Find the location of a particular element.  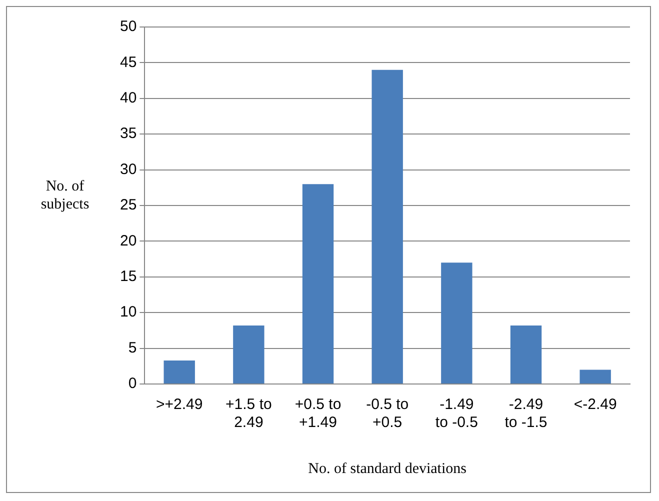

x-tick-label: +0.5 to +1.49 is located at coordinates (318, 414).